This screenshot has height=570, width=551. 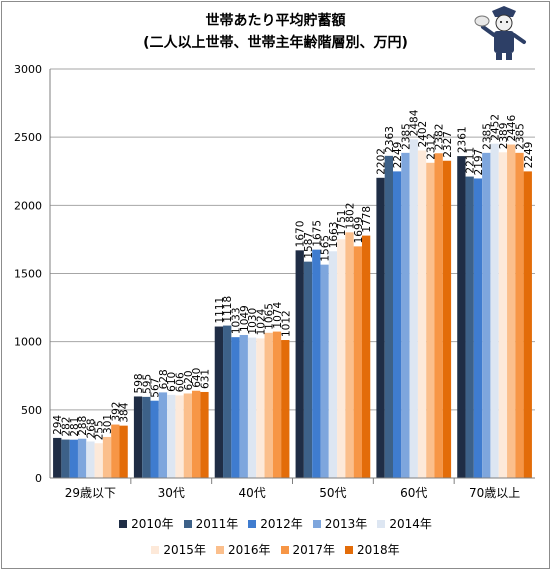 What do you see at coordinates (275, 549) in the screenshot?
I see `legend-row-2: 2015年 2016年 2017年 2018年` at bounding box center [275, 549].